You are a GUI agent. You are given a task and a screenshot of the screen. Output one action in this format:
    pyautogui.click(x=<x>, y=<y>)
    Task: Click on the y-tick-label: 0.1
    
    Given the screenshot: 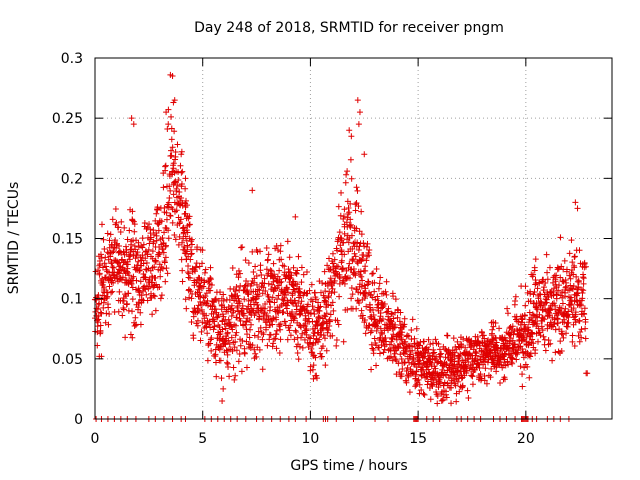 What is the action you would take?
    pyautogui.click(x=72, y=300)
    